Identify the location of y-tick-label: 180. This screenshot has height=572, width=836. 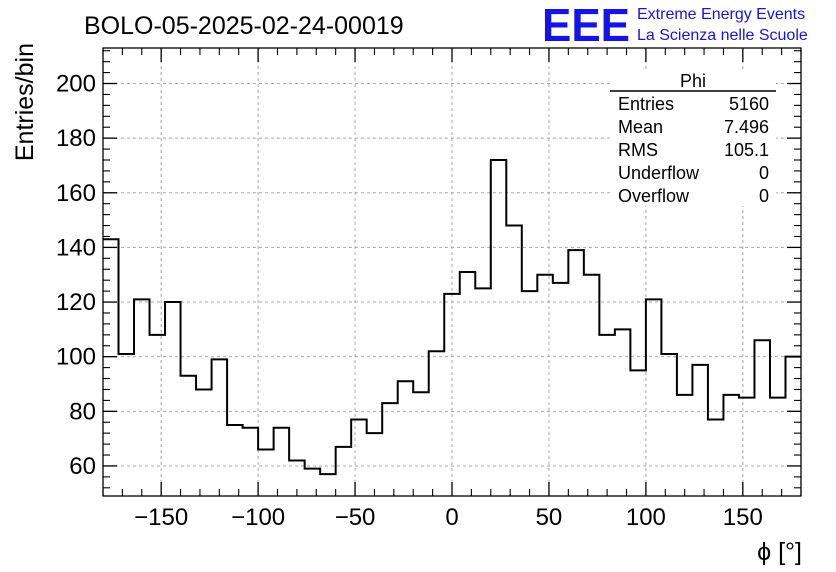
(76, 138).